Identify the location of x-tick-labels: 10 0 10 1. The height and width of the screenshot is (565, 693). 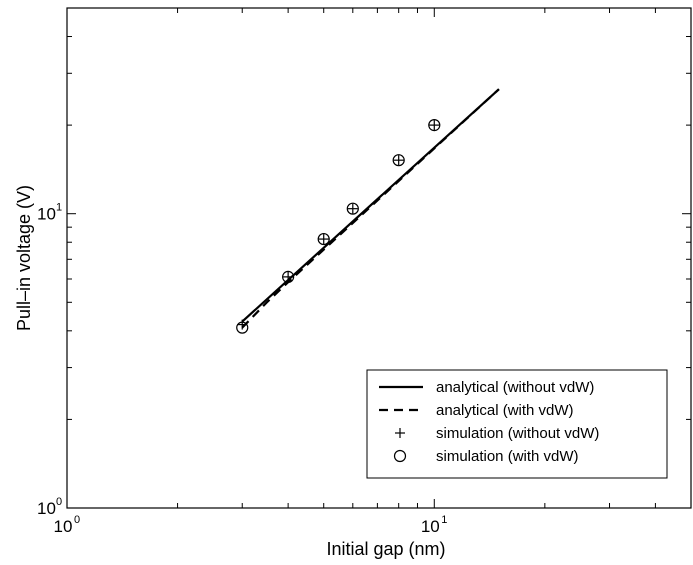
(251, 525).